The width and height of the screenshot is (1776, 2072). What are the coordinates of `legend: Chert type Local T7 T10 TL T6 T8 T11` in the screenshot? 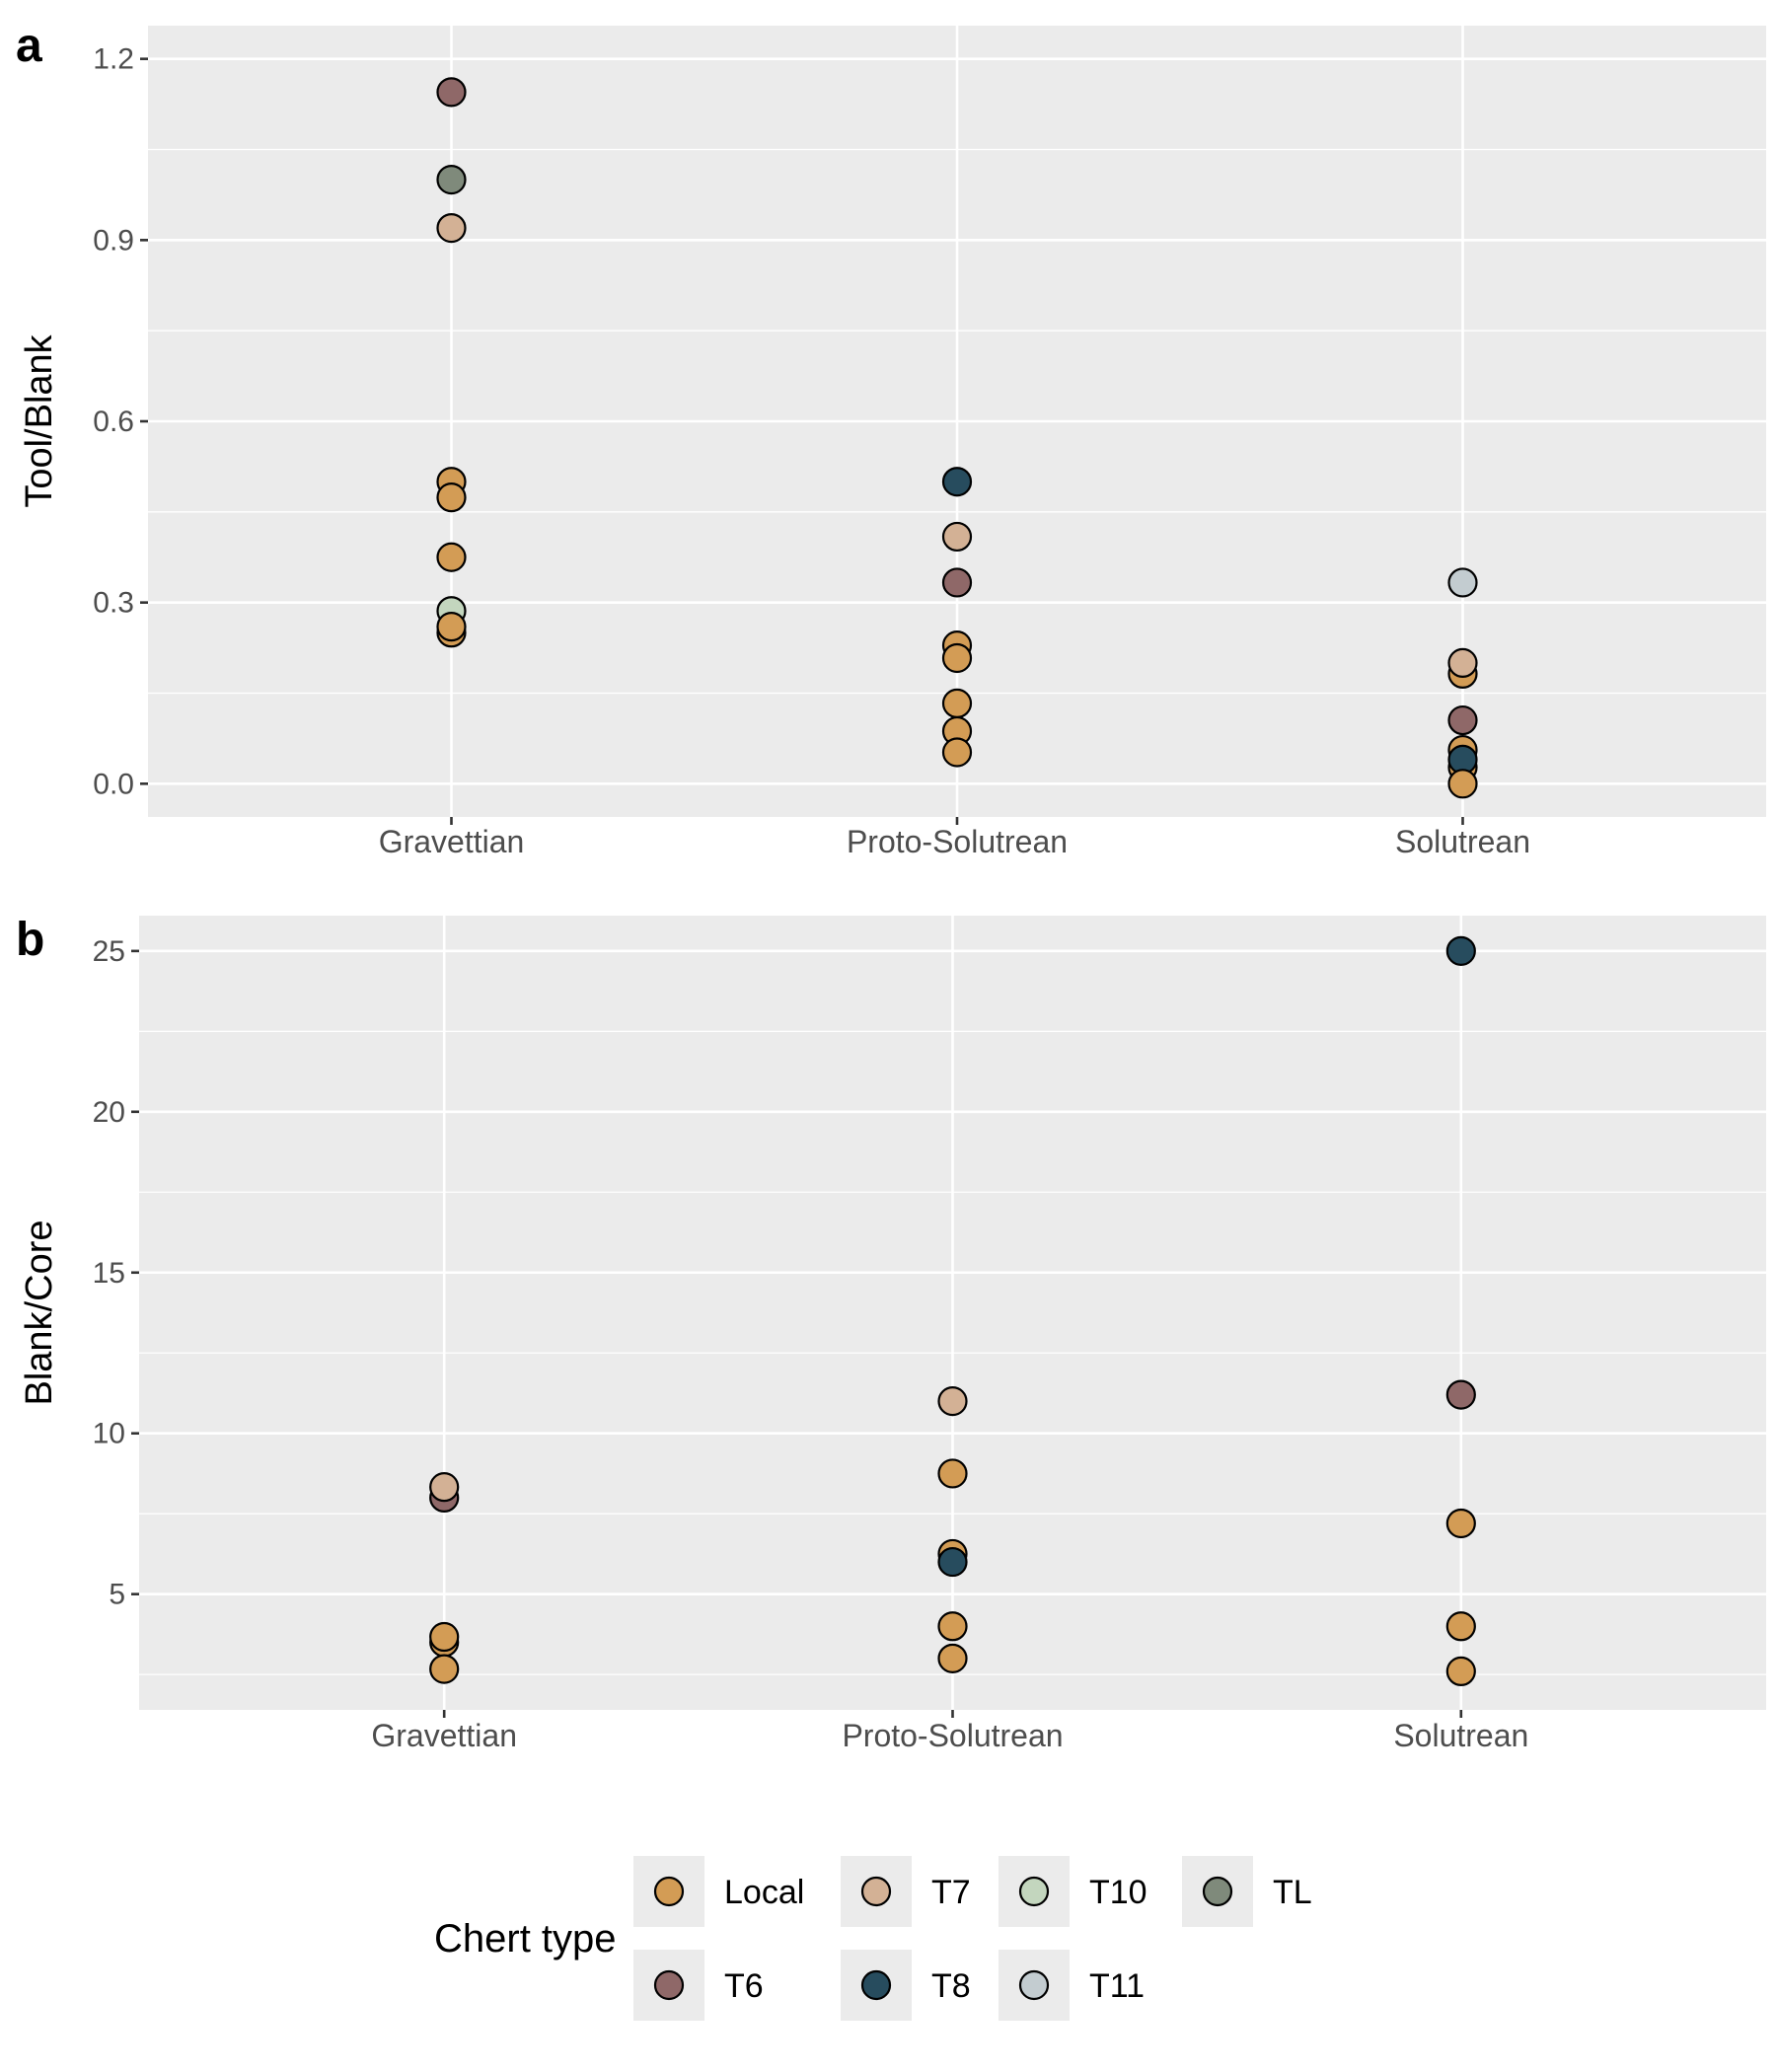 It's located at (873, 1939).